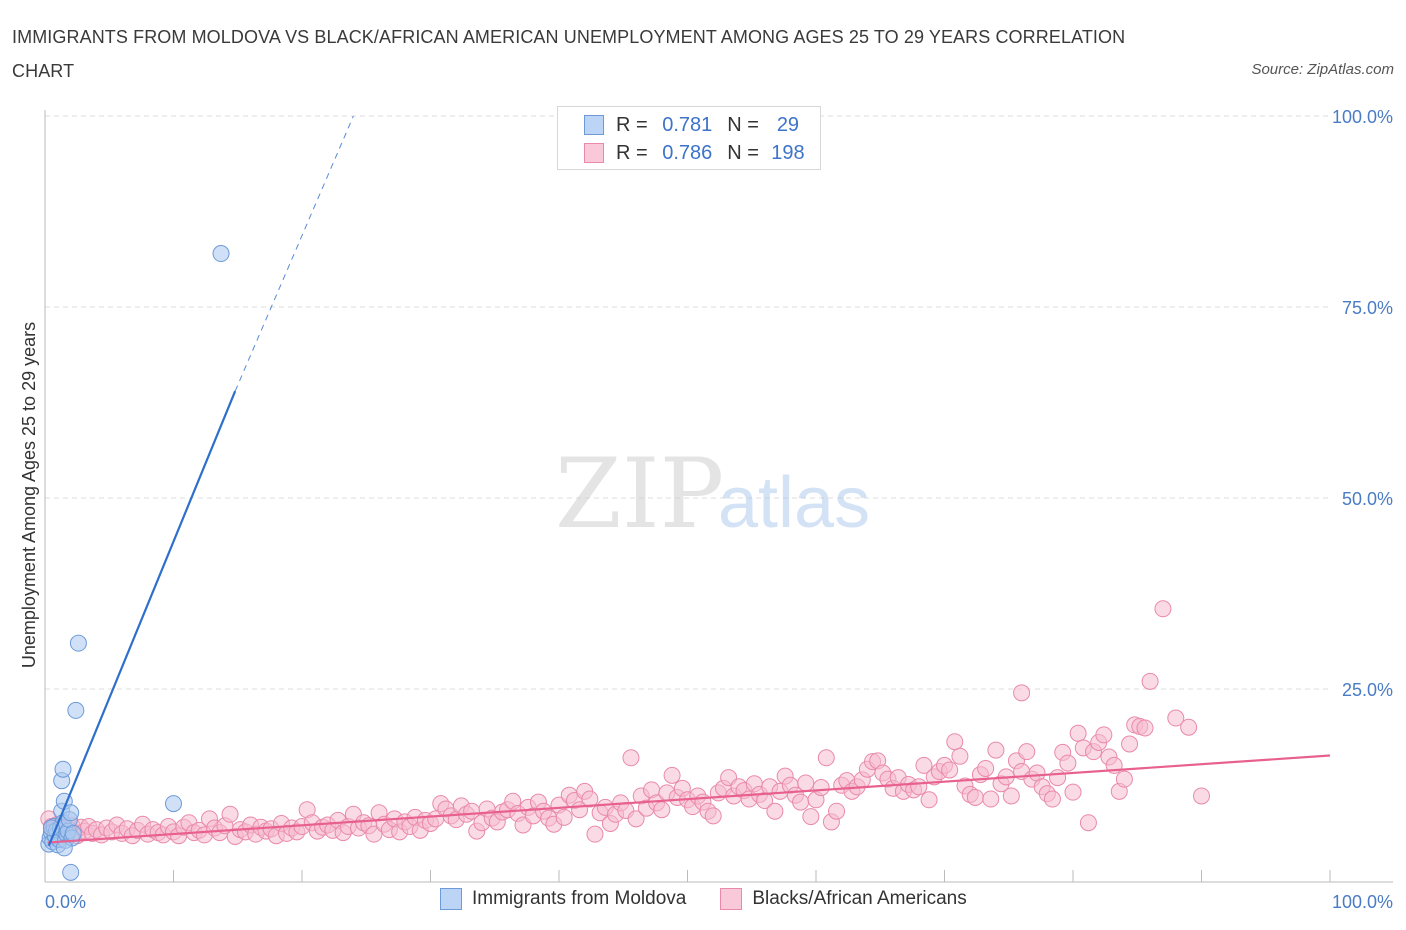 Image resolution: width=1406 pixels, height=930 pixels. Describe the element at coordinates (689, 799) in the screenshot. I see `trend-line-blacks` at that location.